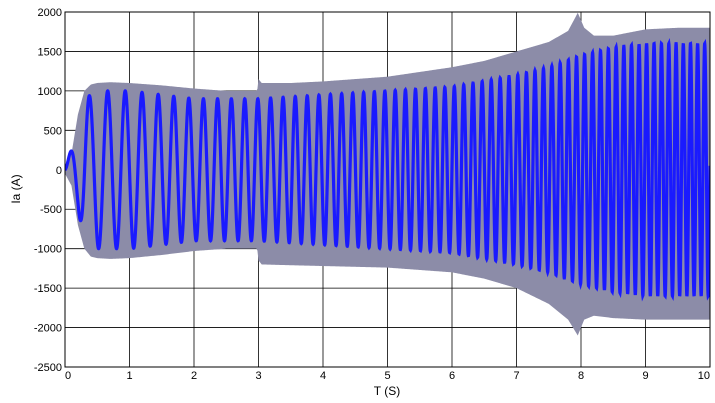 Image resolution: width=715 pixels, height=403 pixels. Describe the element at coordinates (48, 289) in the screenshot. I see `y-tick-label: -1500` at that location.